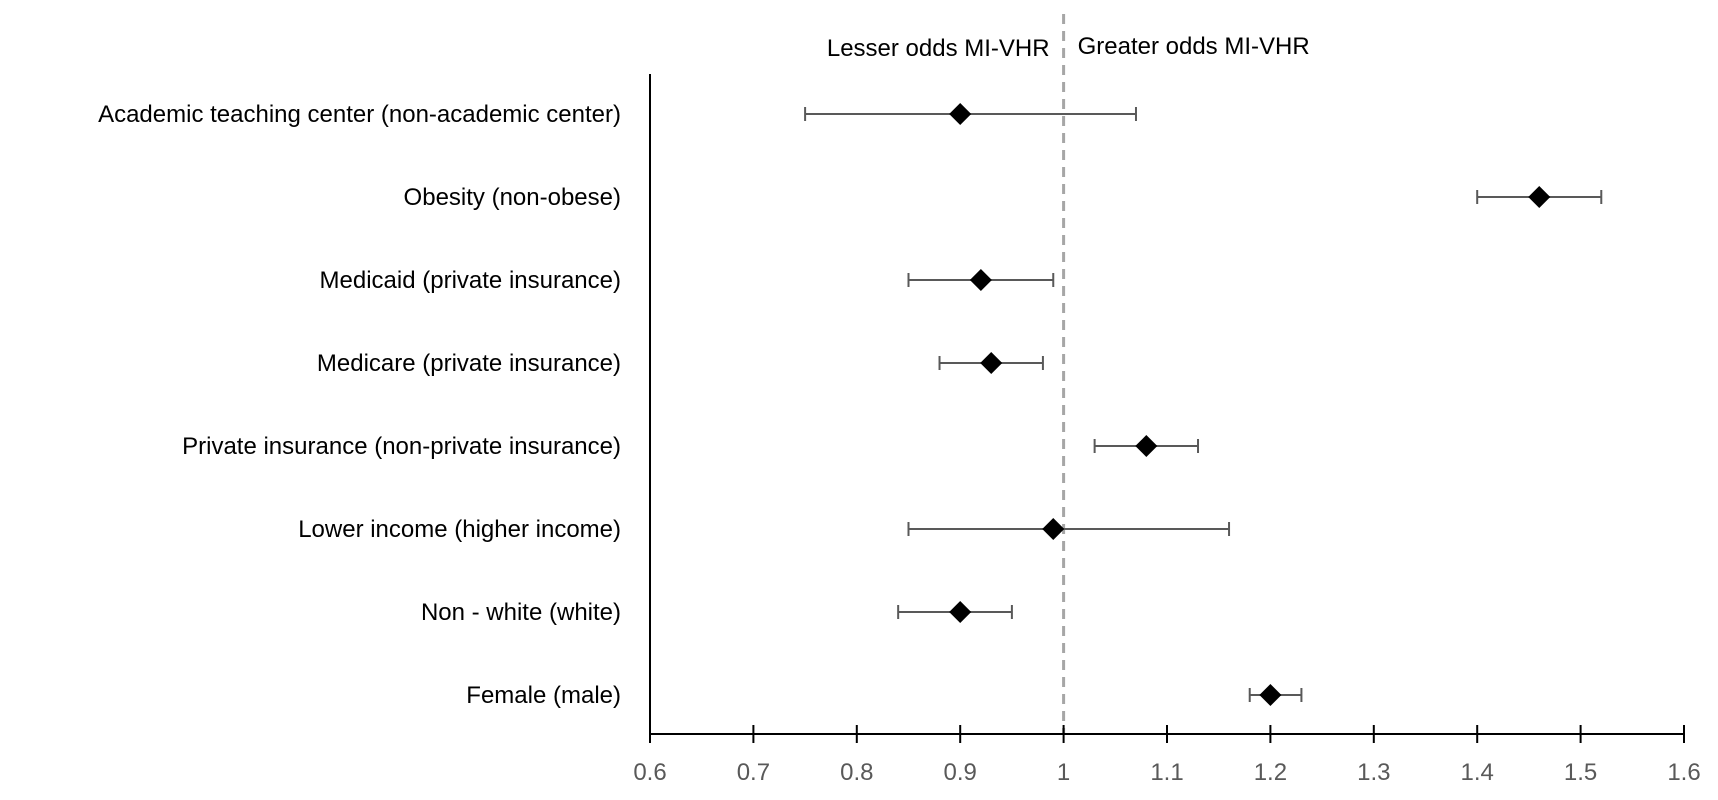  I want to click on x-tick-label: 1, so click(1063, 772).